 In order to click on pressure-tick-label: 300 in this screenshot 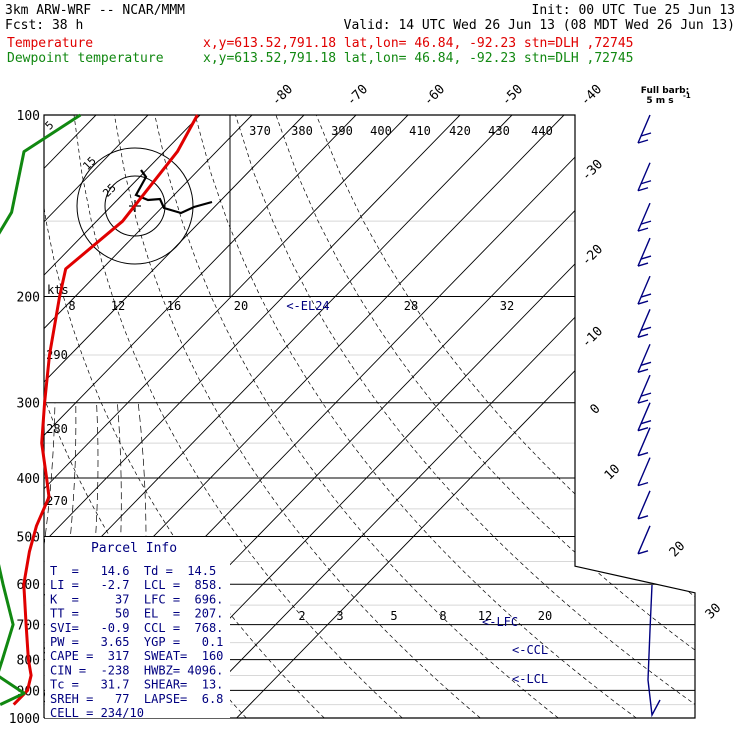, I will do `click(28, 404)`.